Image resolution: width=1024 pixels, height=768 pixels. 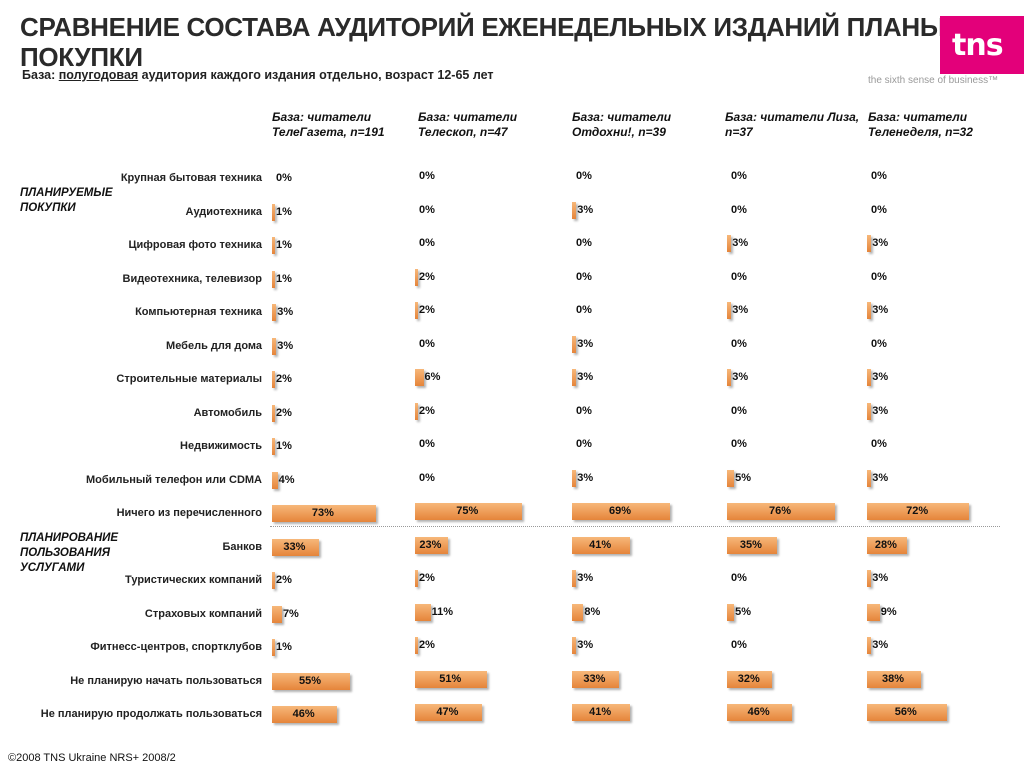 I want to click on value-label-4-9: 3%, so click(x=880, y=477).